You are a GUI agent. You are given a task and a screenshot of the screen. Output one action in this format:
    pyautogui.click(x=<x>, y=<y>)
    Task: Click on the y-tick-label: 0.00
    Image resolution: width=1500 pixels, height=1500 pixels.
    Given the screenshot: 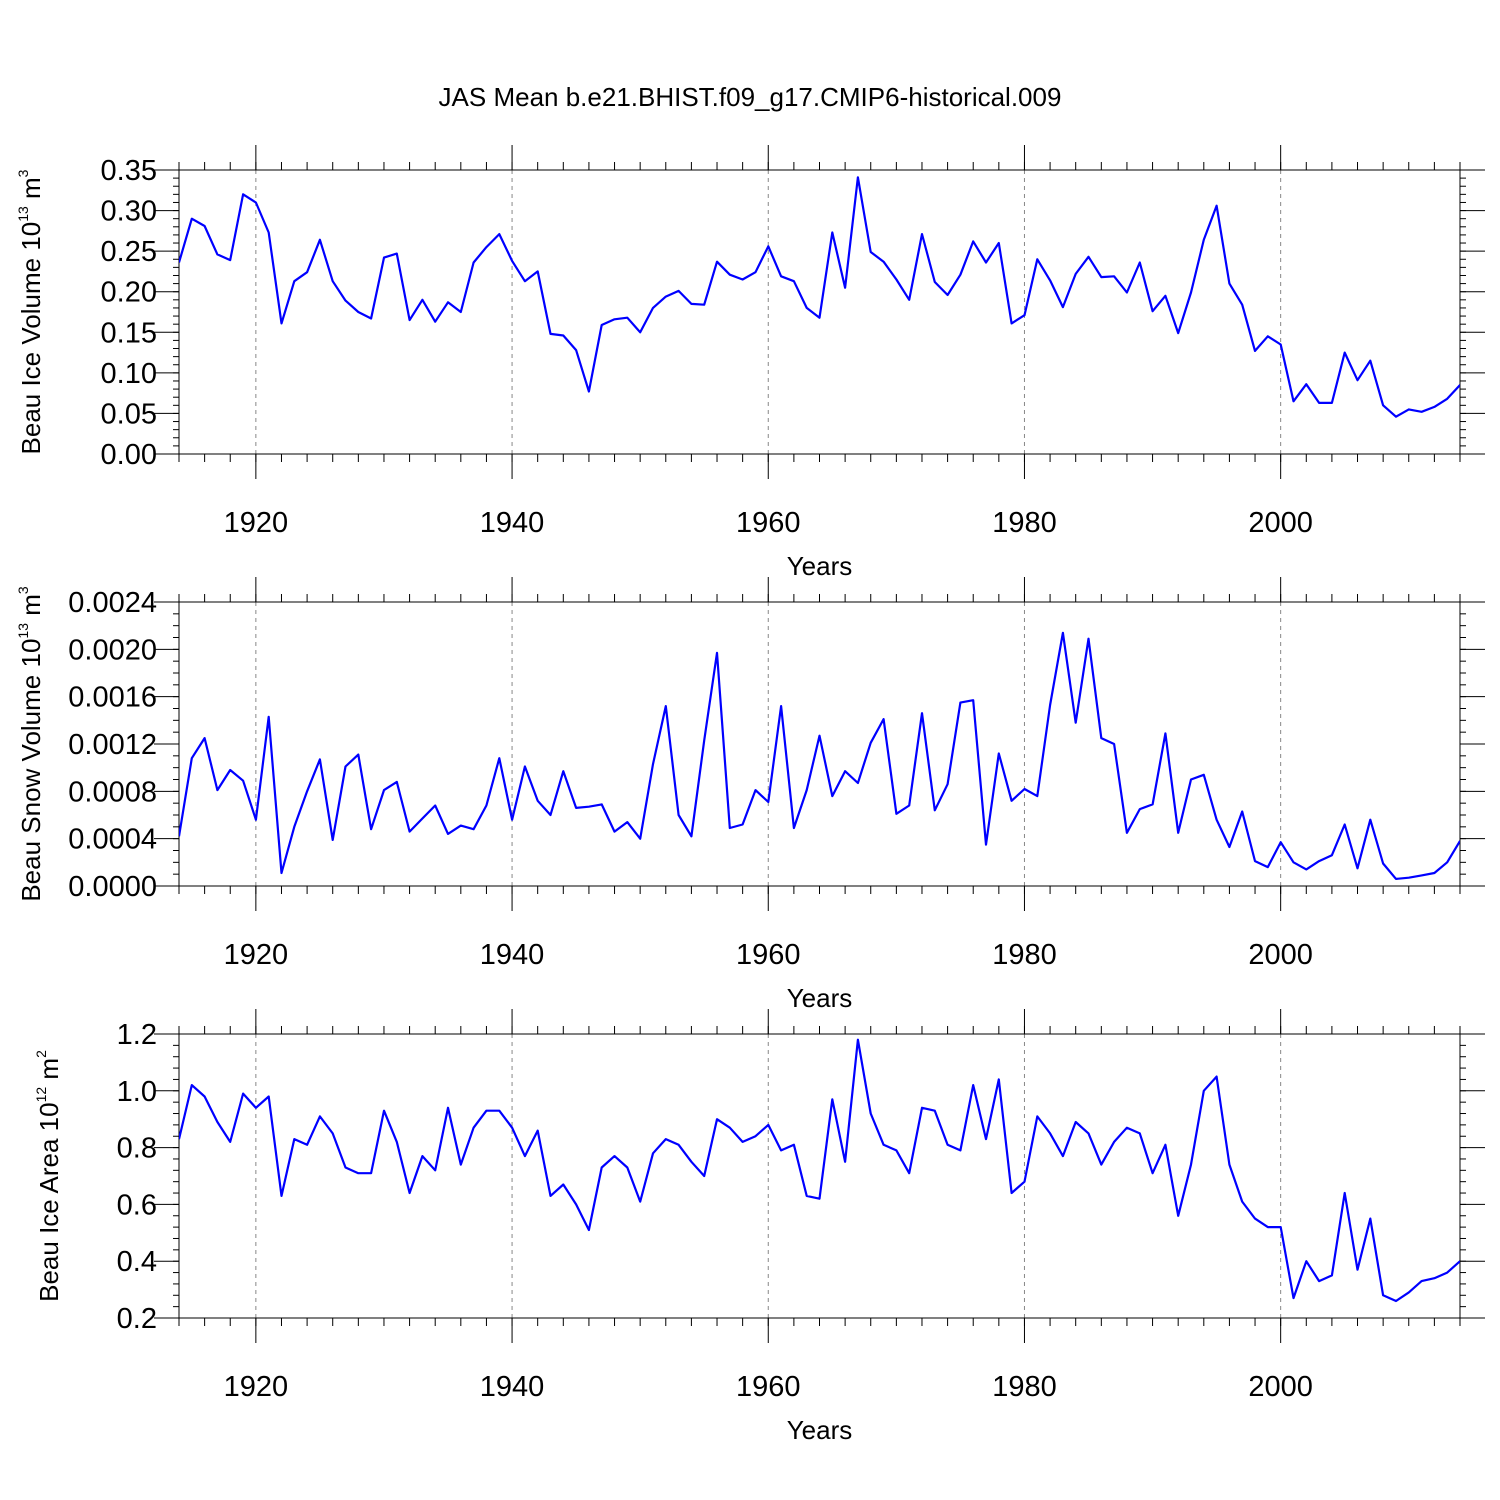 What is the action you would take?
    pyautogui.click(x=129, y=455)
    